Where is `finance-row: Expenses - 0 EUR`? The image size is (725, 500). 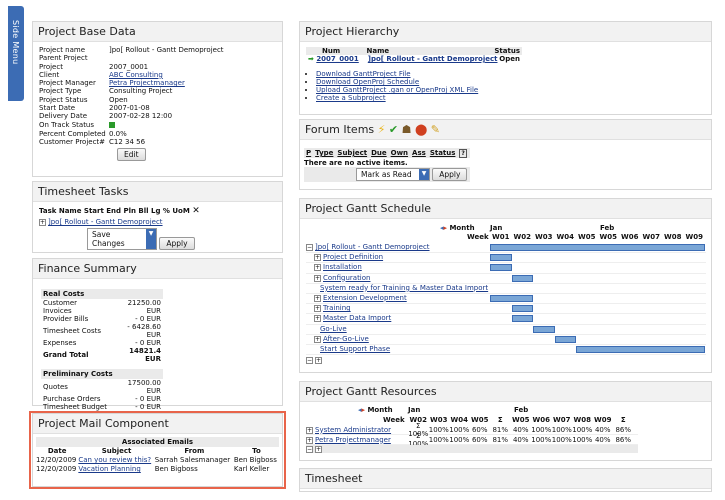
finance-row: Expenses - 0 EUR is located at coordinates (102, 343).